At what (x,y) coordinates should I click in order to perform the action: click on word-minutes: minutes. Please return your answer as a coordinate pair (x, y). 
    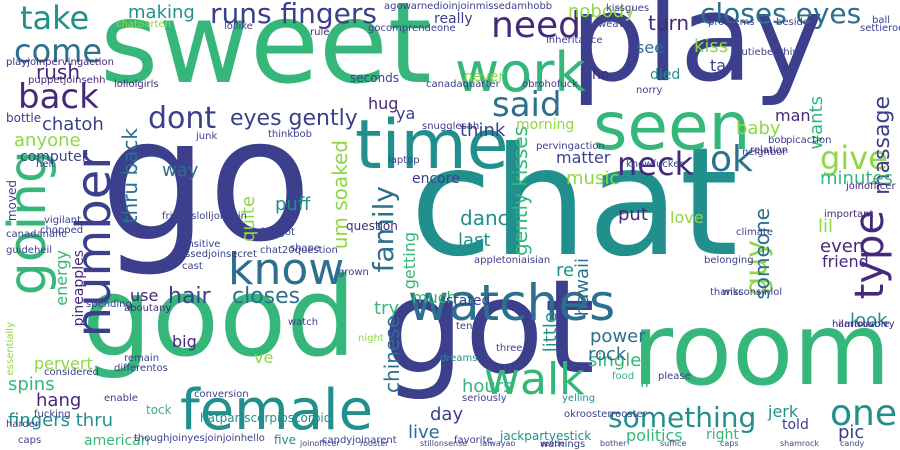
    Looking at the image, I should click on (856, 178).